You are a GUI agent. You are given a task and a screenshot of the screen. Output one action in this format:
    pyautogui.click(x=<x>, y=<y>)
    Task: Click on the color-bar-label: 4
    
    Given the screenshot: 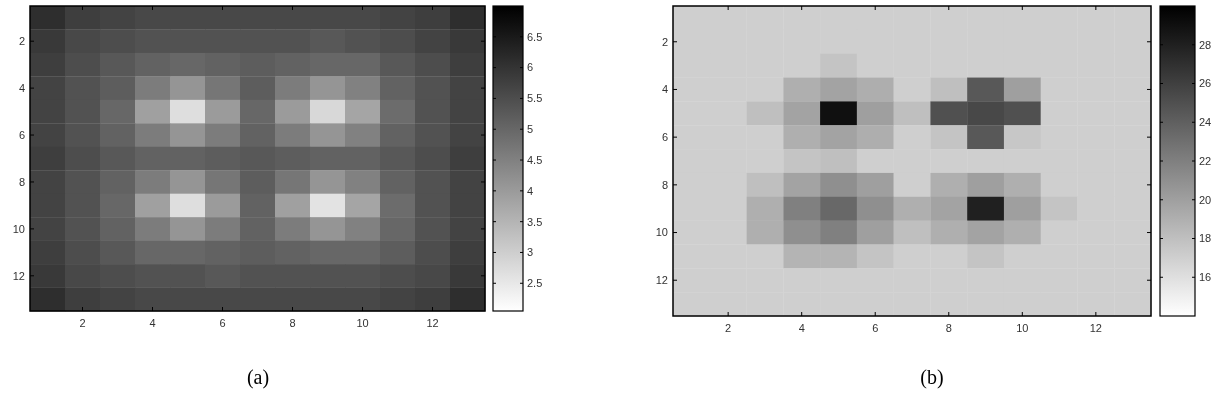 What is the action you would take?
    pyautogui.click(x=530, y=190)
    